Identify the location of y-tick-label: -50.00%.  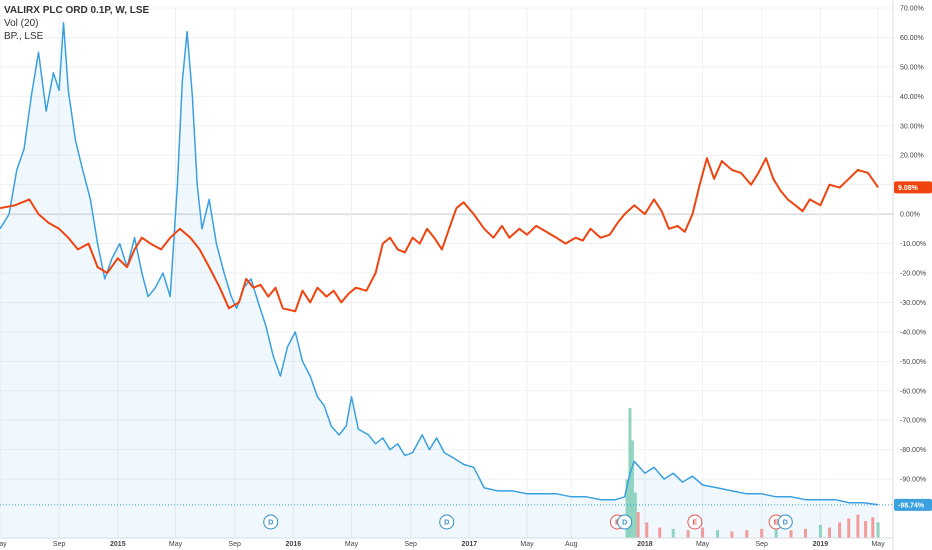
(913, 362).